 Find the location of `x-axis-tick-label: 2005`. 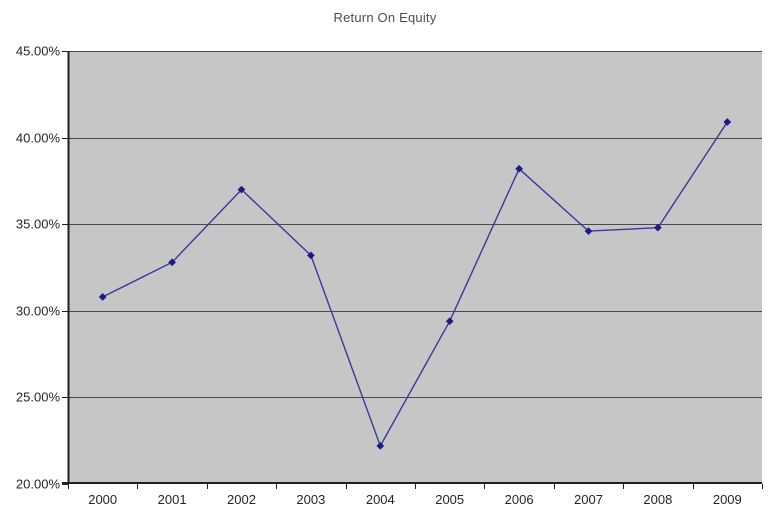

x-axis-tick-label: 2005 is located at coordinates (450, 499).